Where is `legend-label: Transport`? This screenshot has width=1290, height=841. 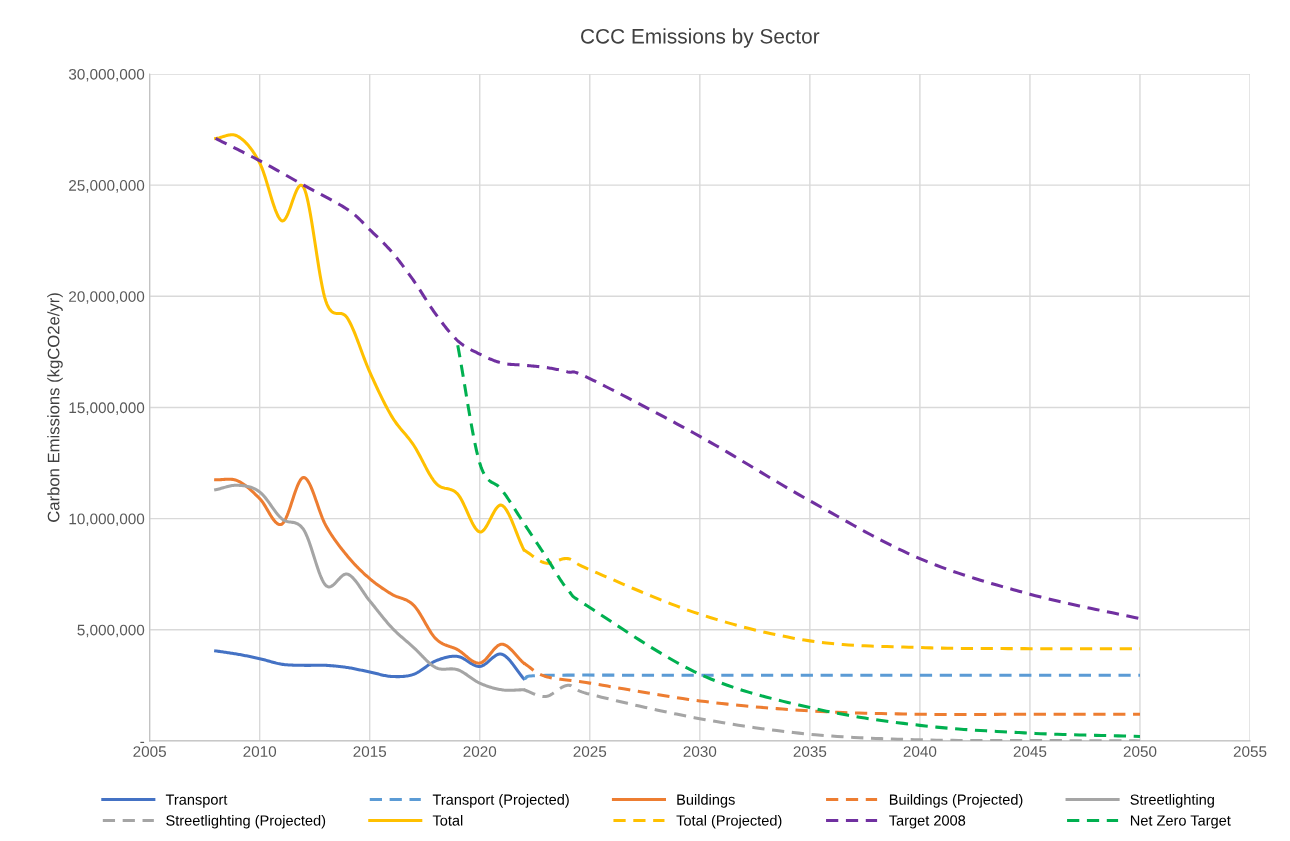 legend-label: Transport is located at coordinates (196, 801).